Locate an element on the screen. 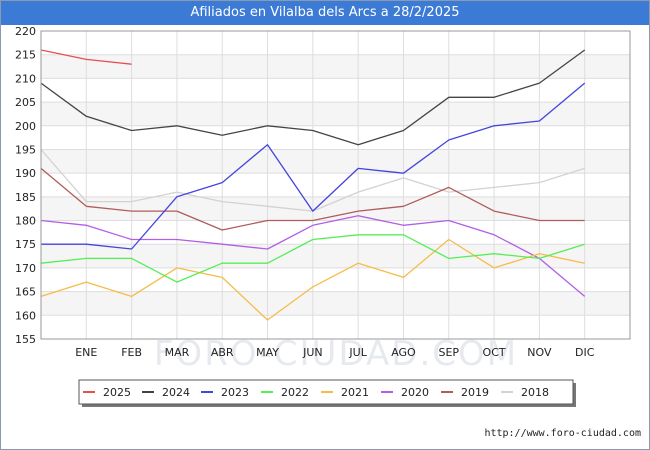  y-tick-label: 200 is located at coordinates (25, 126).